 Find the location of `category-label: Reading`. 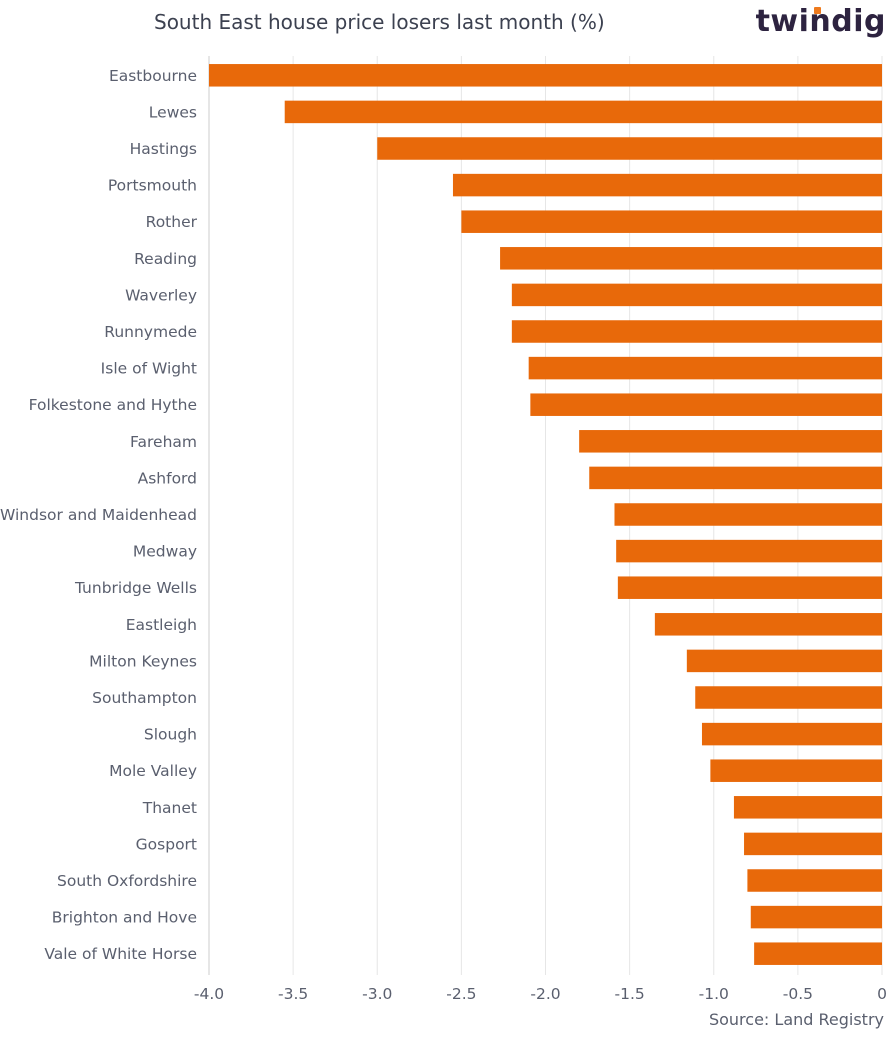

category-label: Reading is located at coordinates (165, 259).